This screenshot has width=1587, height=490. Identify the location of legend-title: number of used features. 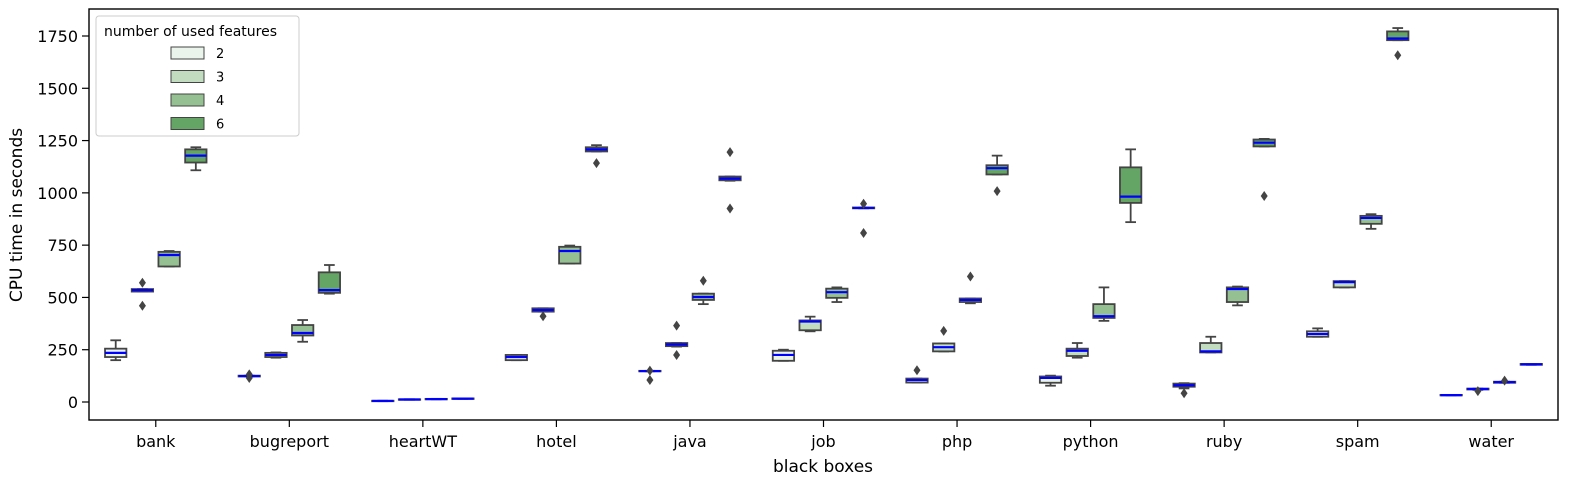
(190, 32).